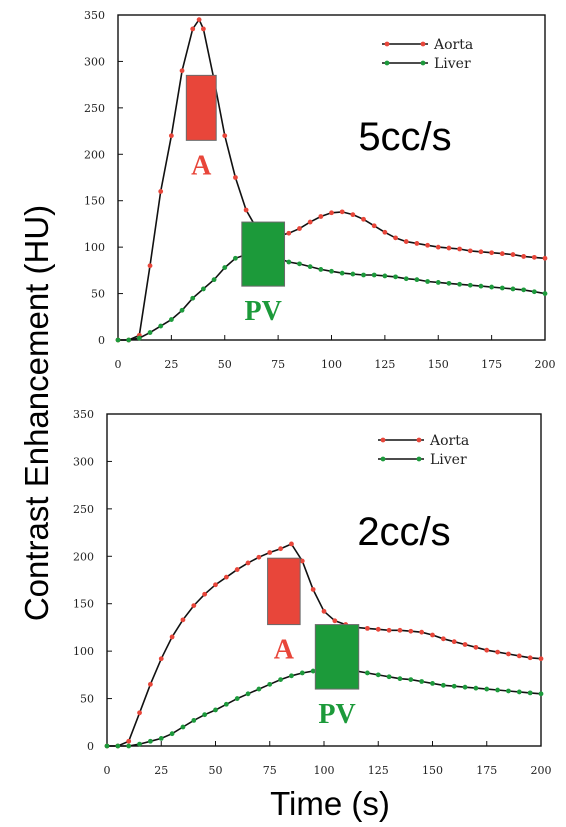 Image resolution: width=566 pixels, height=827 pixels. Describe the element at coordinates (83, 556) in the screenshot. I see `y-tick-label: 200` at that location.